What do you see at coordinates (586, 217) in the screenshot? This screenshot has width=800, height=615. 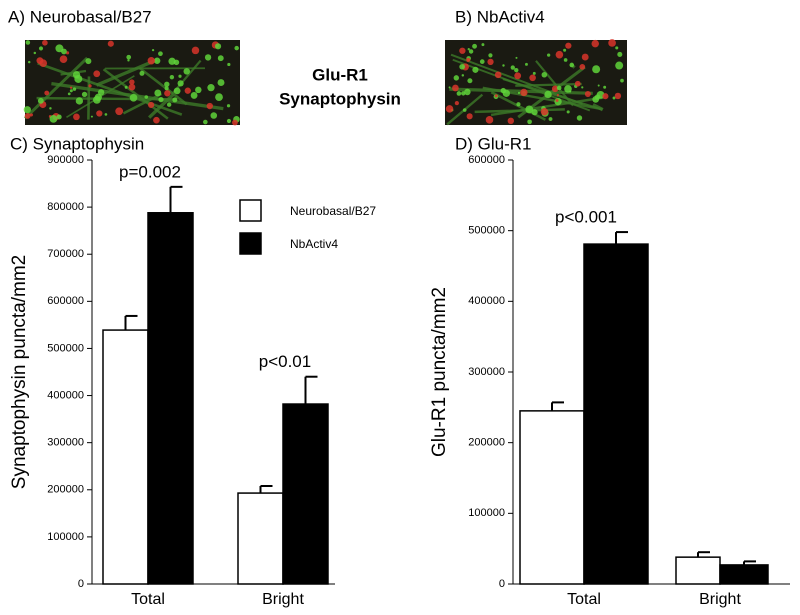 I see `annotation: p<0.001` at bounding box center [586, 217].